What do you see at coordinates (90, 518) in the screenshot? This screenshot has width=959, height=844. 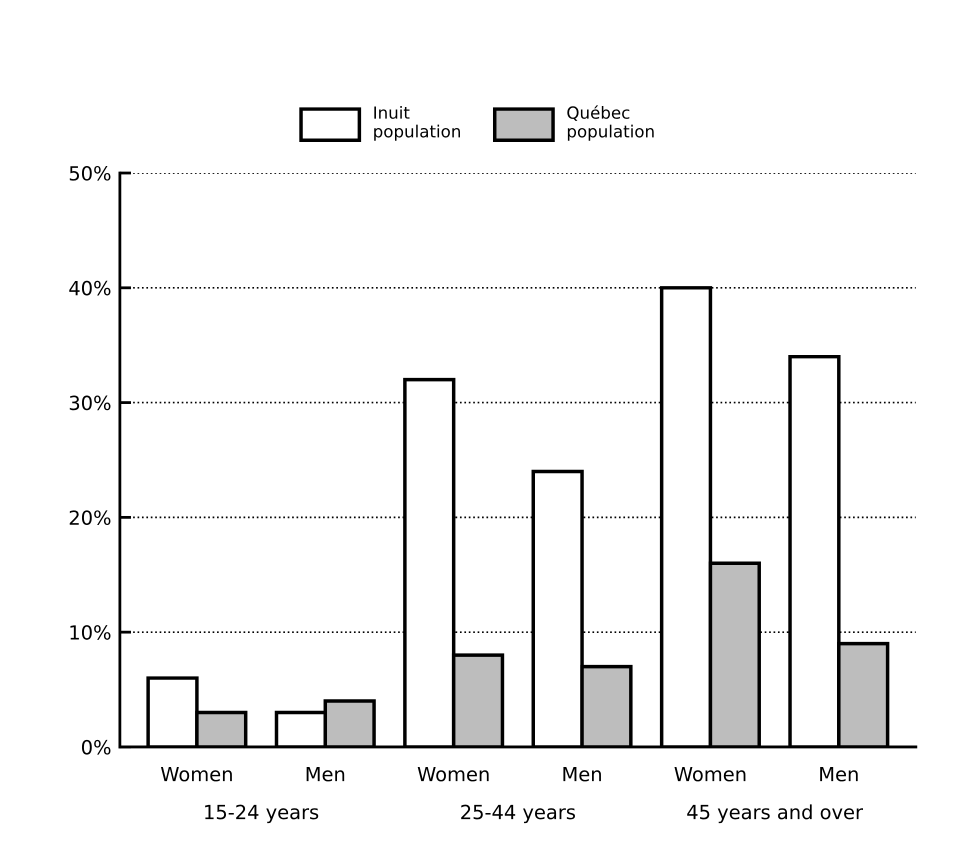 I see `y-tick-label: 20%` at bounding box center [90, 518].